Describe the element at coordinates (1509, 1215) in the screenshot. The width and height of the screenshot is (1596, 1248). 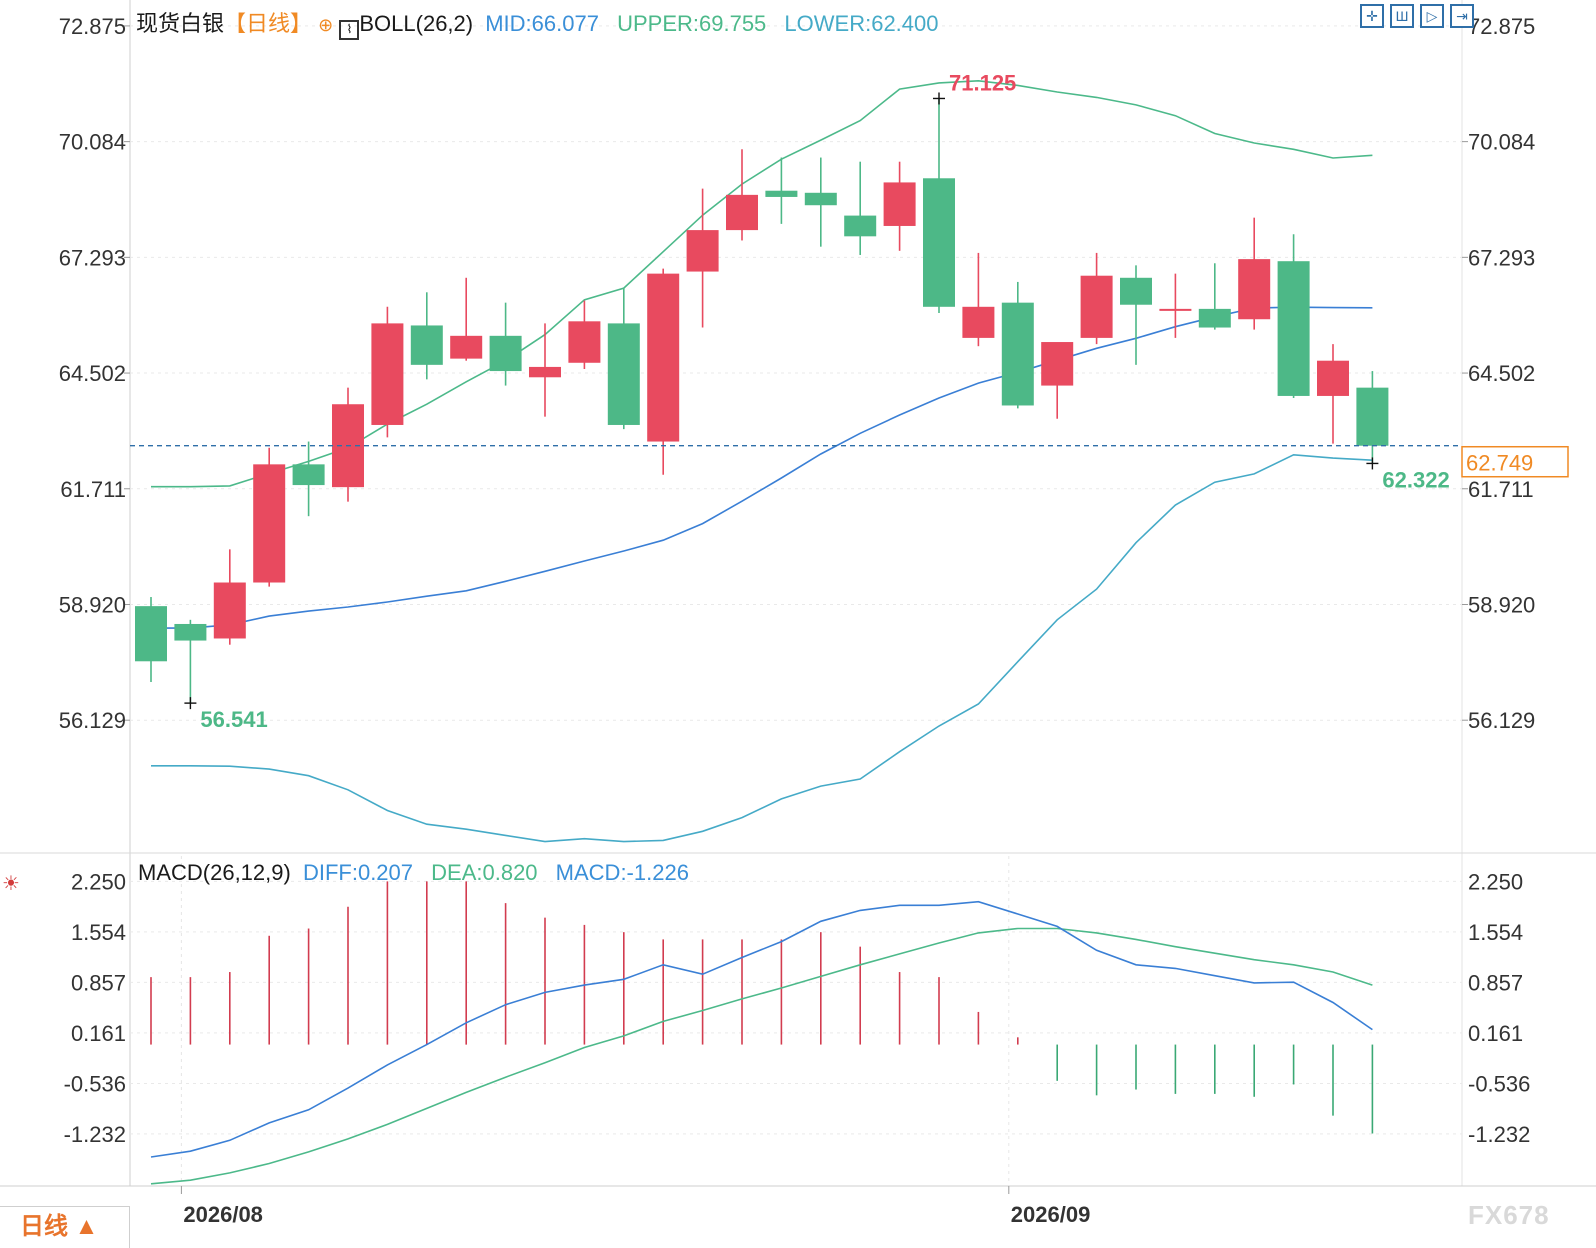
I see `brand-watermark: FX678` at that location.